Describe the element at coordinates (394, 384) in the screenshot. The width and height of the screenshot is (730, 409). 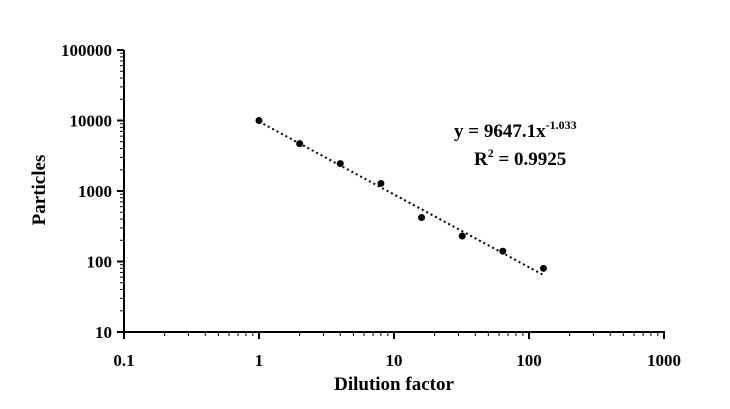
I see `x-axis-title: Dilution factor` at that location.